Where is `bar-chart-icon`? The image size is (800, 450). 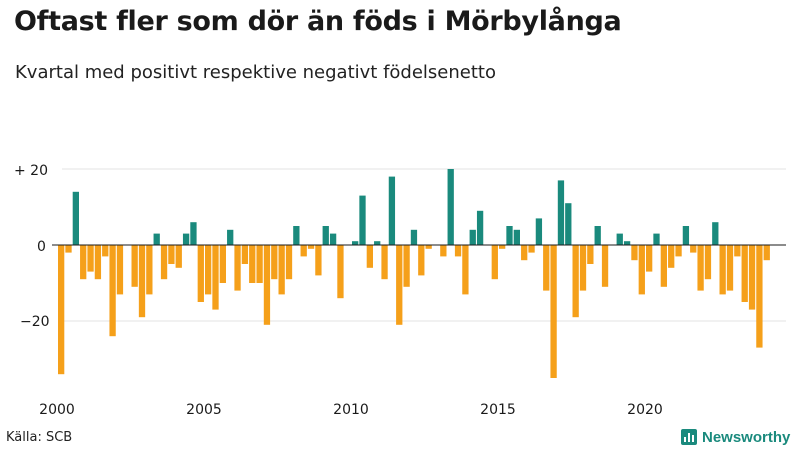 bar-chart-icon is located at coordinates (689, 437).